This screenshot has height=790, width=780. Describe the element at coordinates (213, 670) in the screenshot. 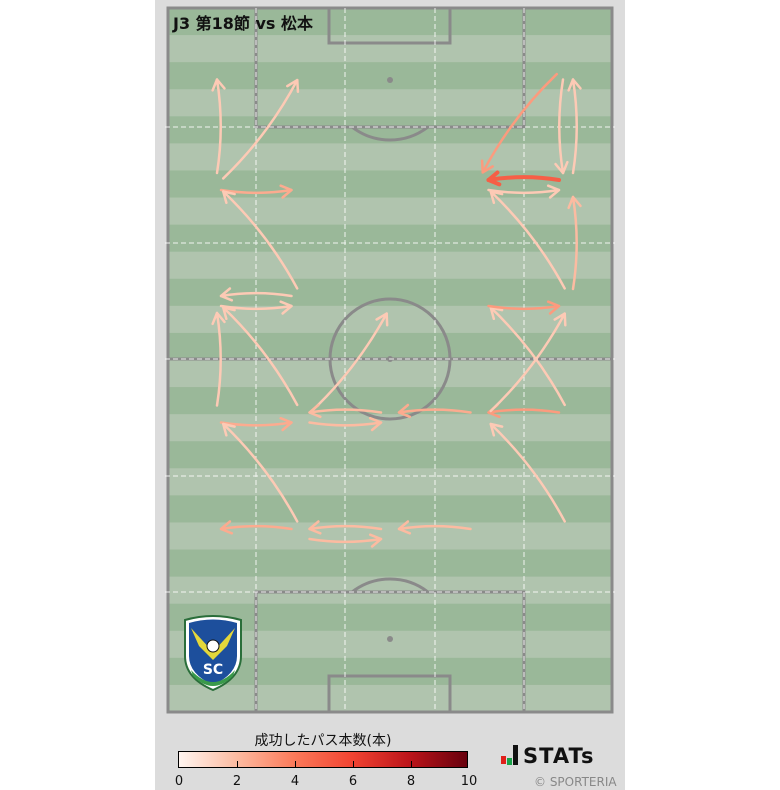

I see `svg-text: SC` at that location.